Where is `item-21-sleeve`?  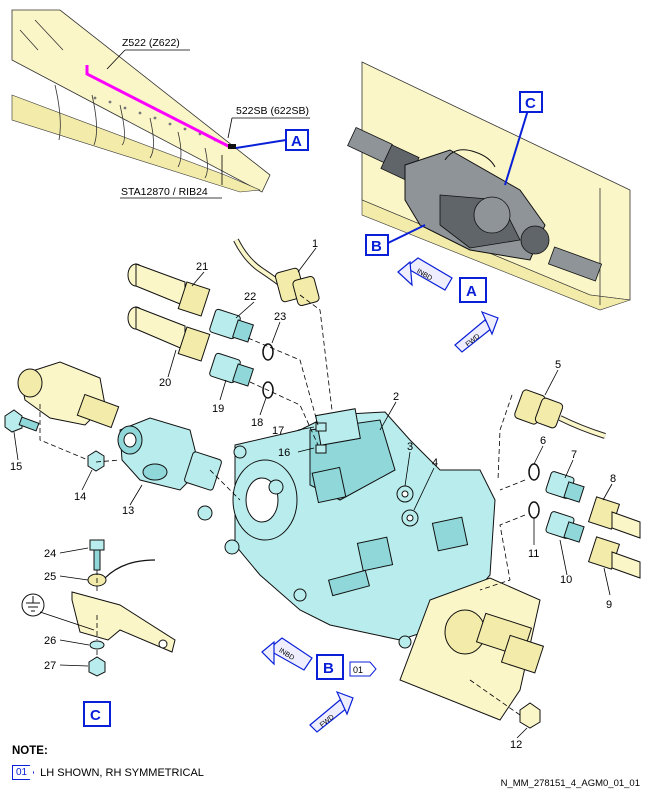
item-21-sleeve is located at coordinates (169, 290).